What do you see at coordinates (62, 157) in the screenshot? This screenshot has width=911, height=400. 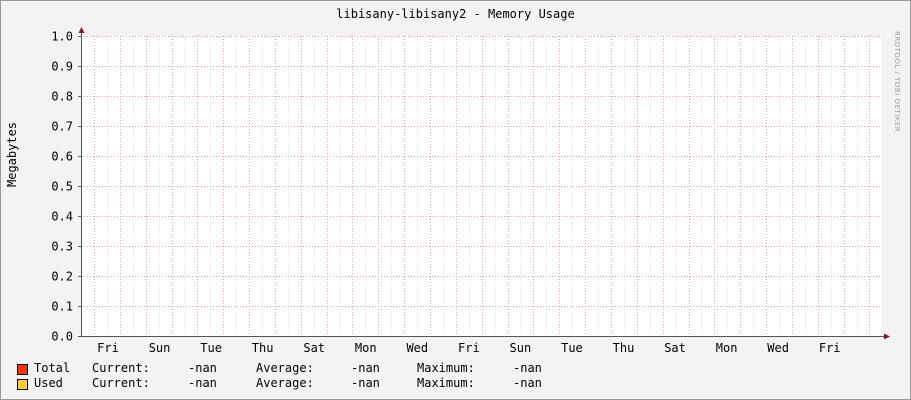 I see `y-tick-label: 0.6` at bounding box center [62, 157].